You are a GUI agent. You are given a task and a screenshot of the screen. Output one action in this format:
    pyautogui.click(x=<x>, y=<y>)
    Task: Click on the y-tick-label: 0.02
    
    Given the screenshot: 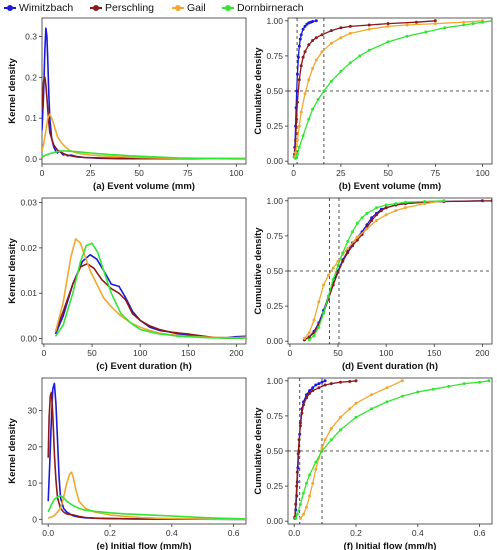 What is the action you would take?
    pyautogui.click(x=28, y=248)
    